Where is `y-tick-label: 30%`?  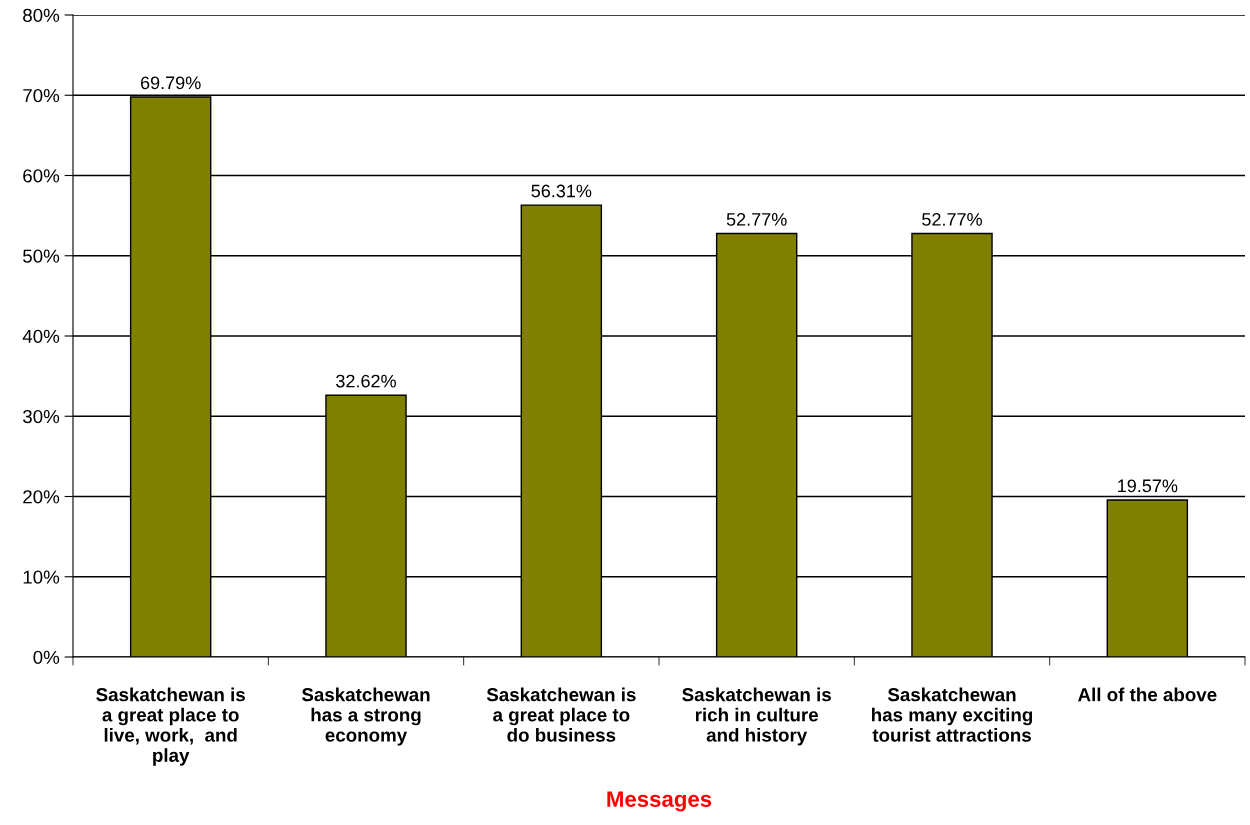
y-tick-label: 30% is located at coordinates (41, 416).